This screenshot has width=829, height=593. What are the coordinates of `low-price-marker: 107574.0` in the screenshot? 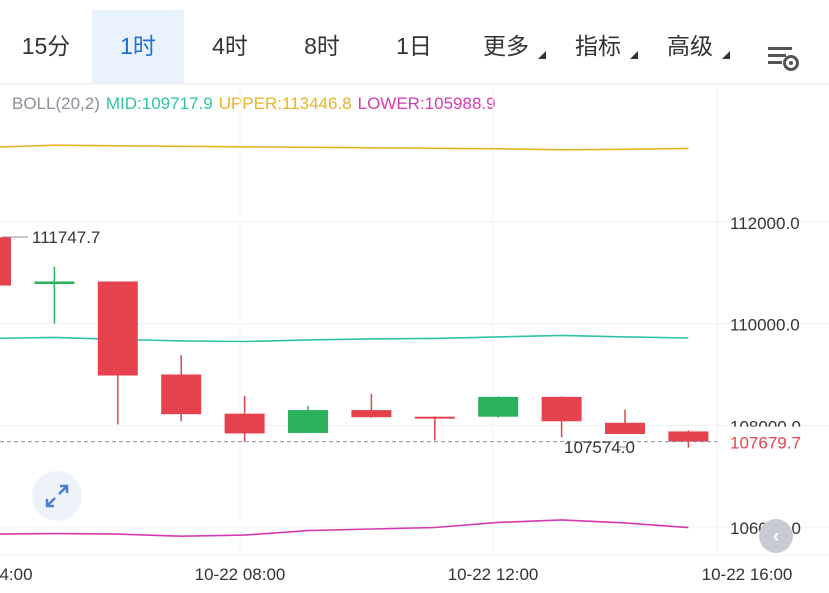 It's located at (599, 447).